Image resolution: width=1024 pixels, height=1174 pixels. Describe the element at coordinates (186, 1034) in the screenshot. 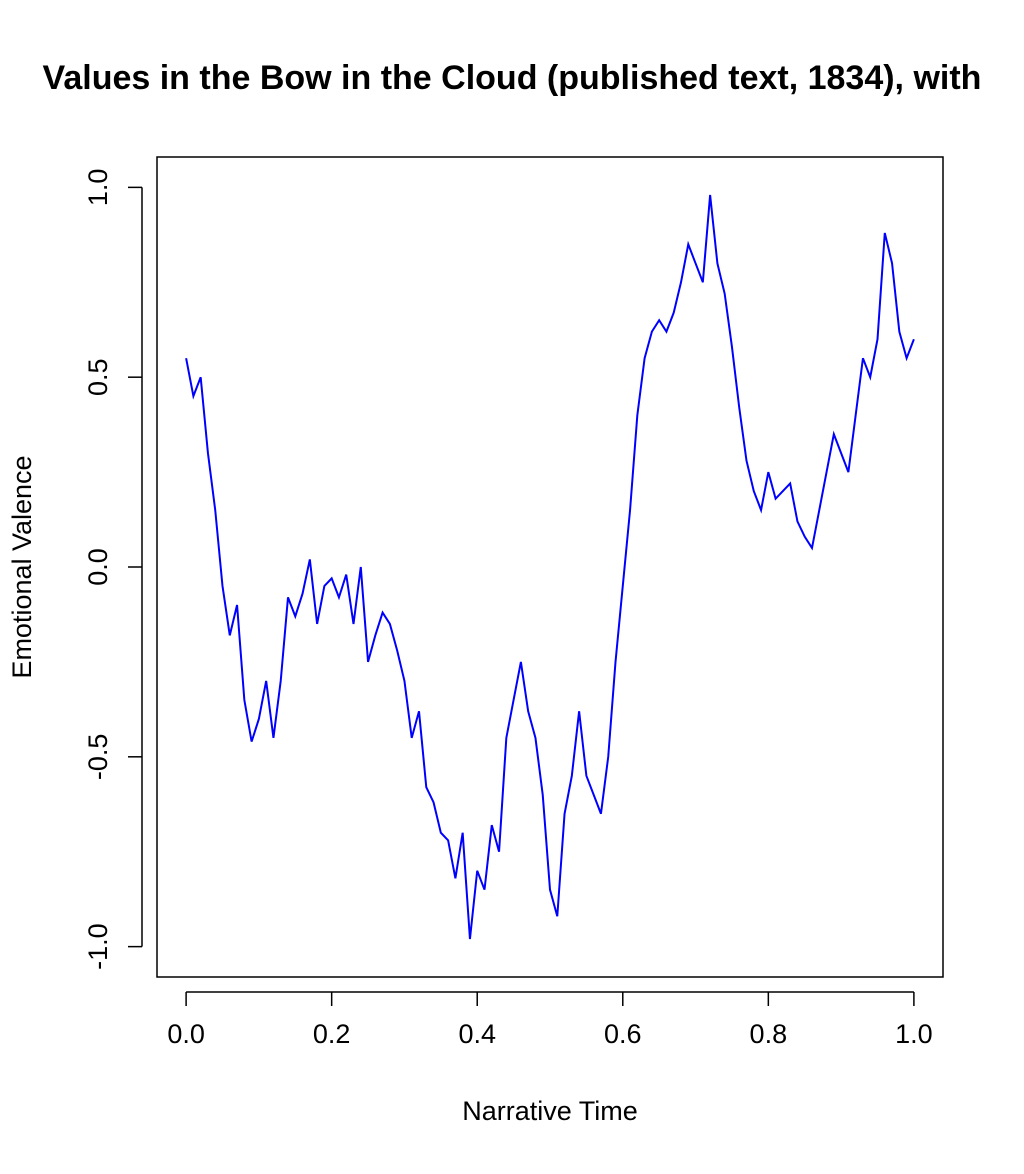

I see `x-tick-label: 0.0` at that location.